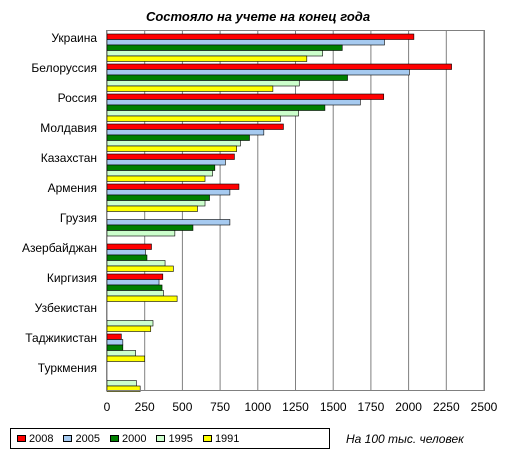  I want to click on legend: 2008 2005 2000 1995 1991, so click(170, 438).